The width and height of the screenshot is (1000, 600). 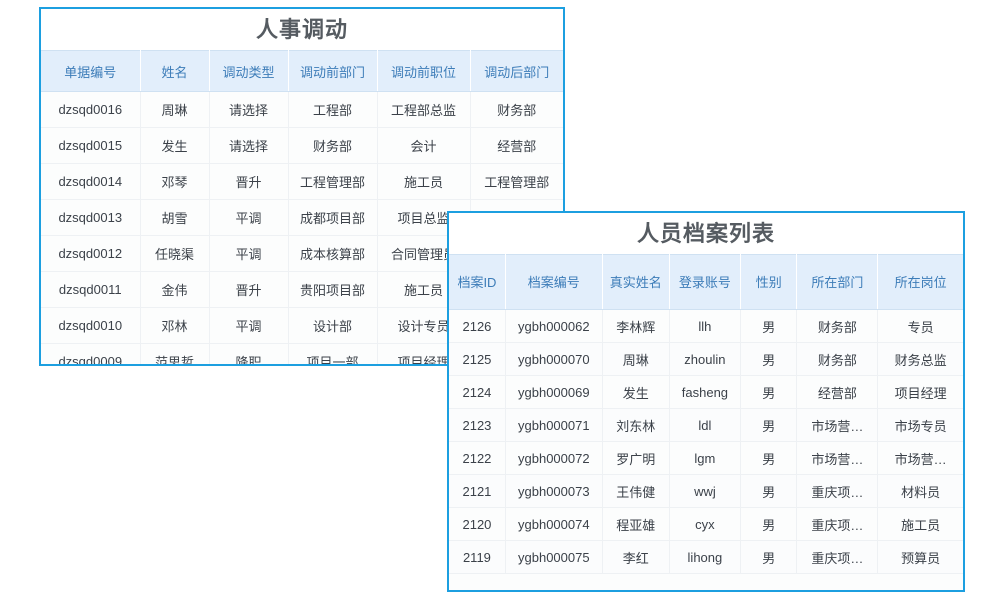 I want to click on cell-dept-before: 贵阳项目部, so click(x=333, y=289).